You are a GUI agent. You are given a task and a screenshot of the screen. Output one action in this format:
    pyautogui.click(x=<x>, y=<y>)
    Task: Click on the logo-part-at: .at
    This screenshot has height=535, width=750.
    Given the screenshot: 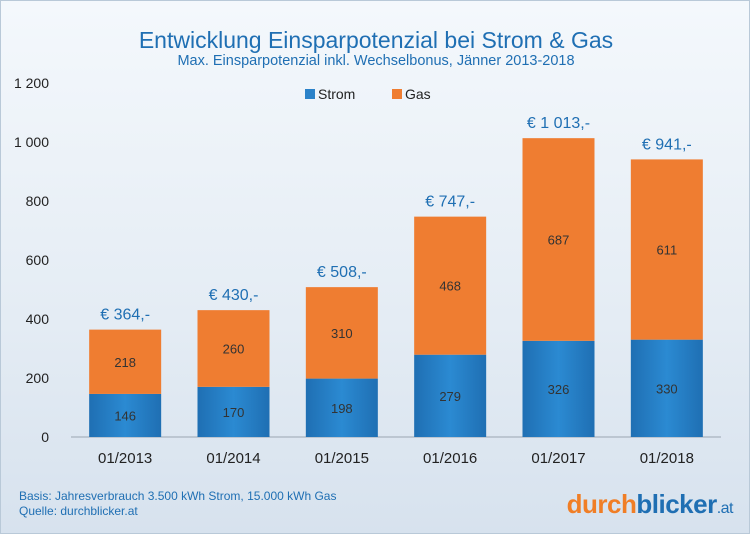 What is the action you would take?
    pyautogui.click(x=725, y=508)
    